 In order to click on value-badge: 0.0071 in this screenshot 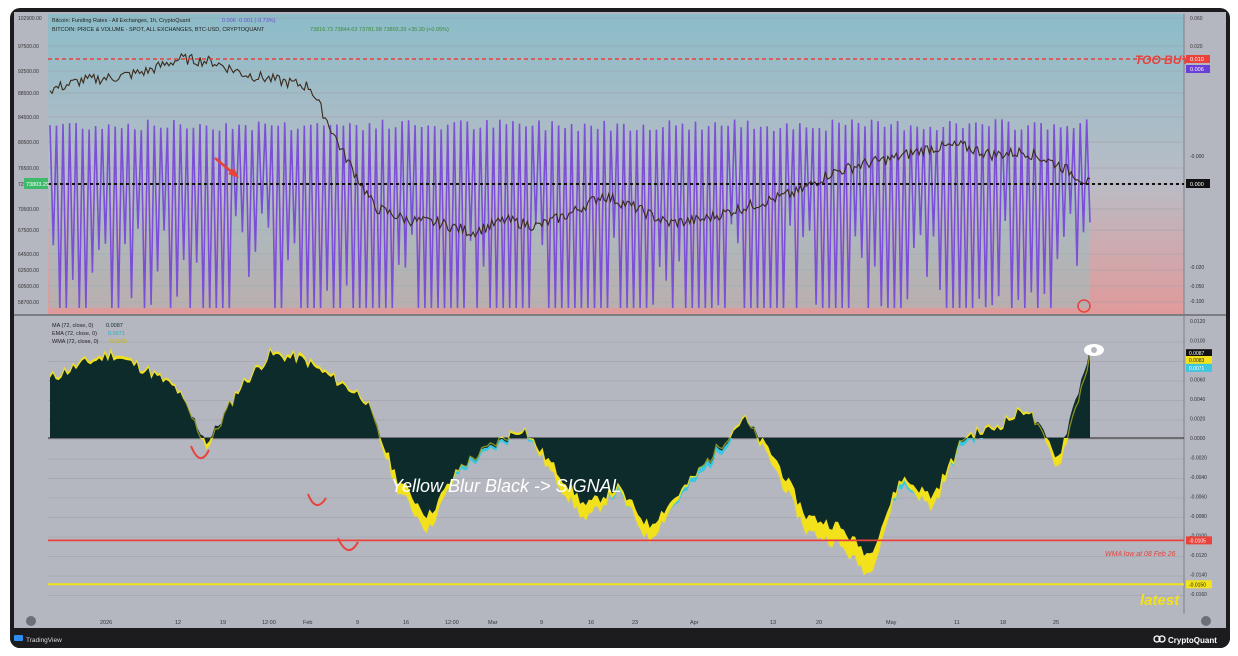, I will do `click(1197, 369)`.